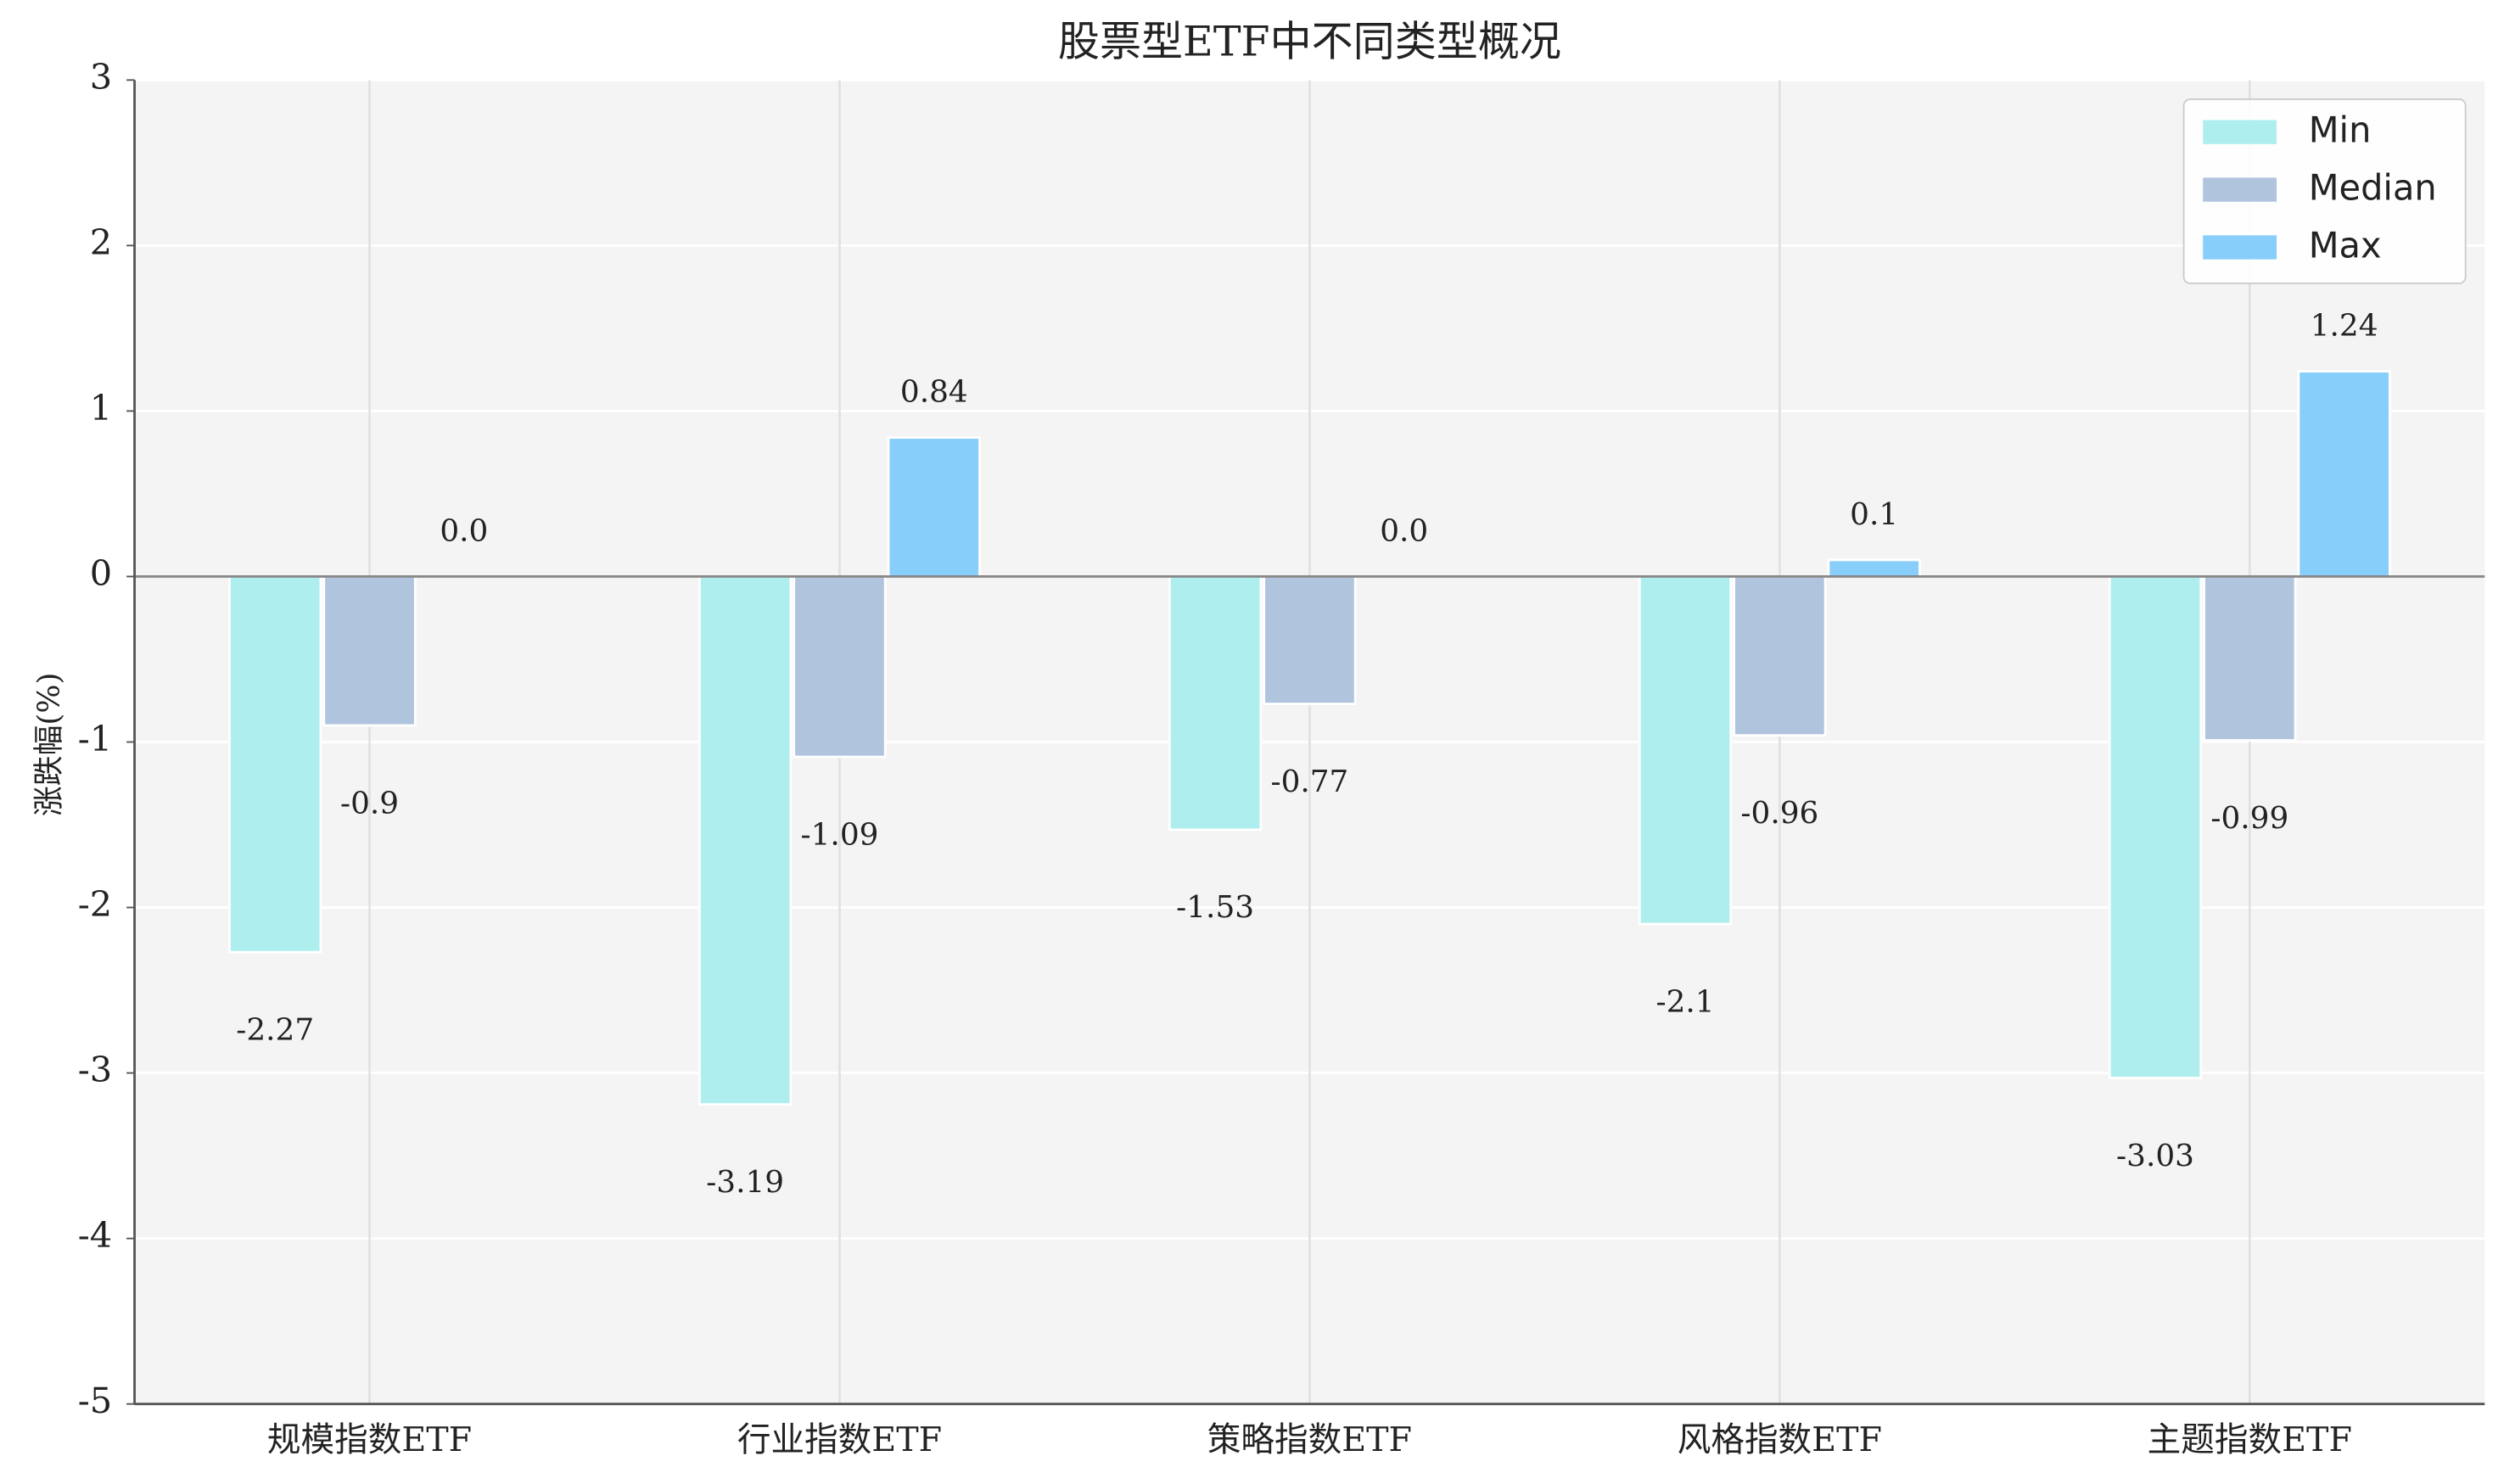 The image size is (2504, 1484). I want to click on legend-label: Median, so click(2373, 188).